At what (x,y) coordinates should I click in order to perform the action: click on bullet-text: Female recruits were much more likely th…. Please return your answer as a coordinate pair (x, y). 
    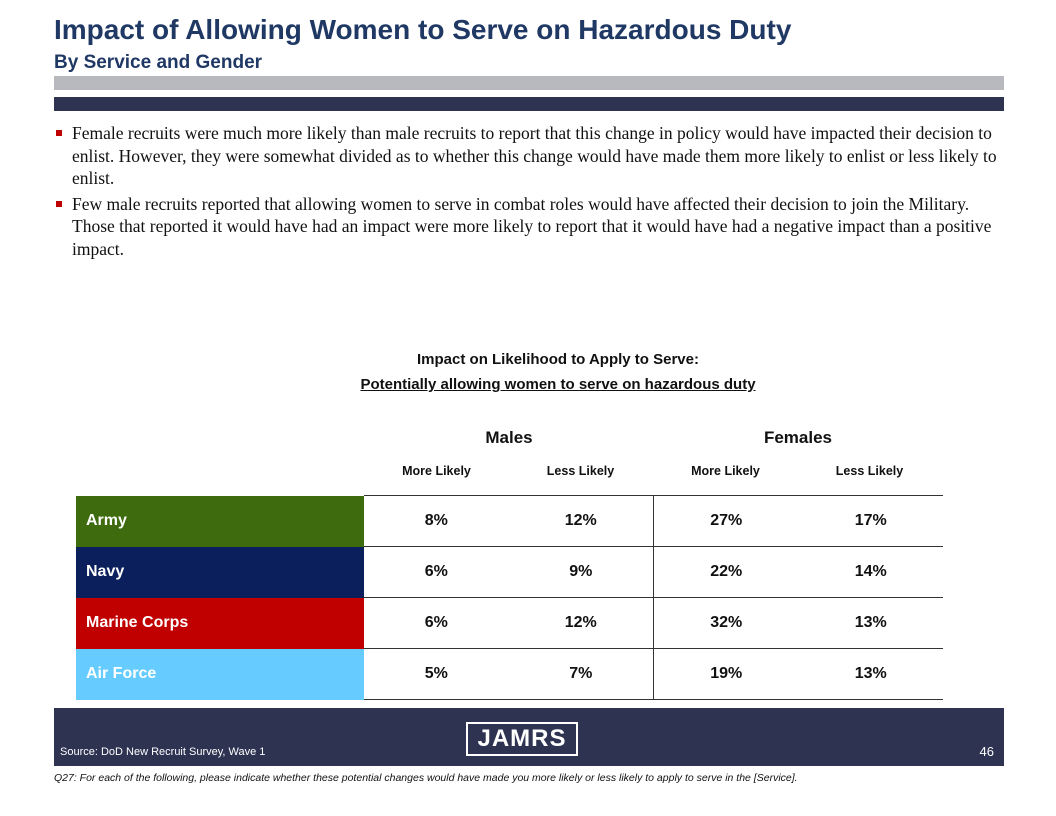
    Looking at the image, I should click on (534, 155).